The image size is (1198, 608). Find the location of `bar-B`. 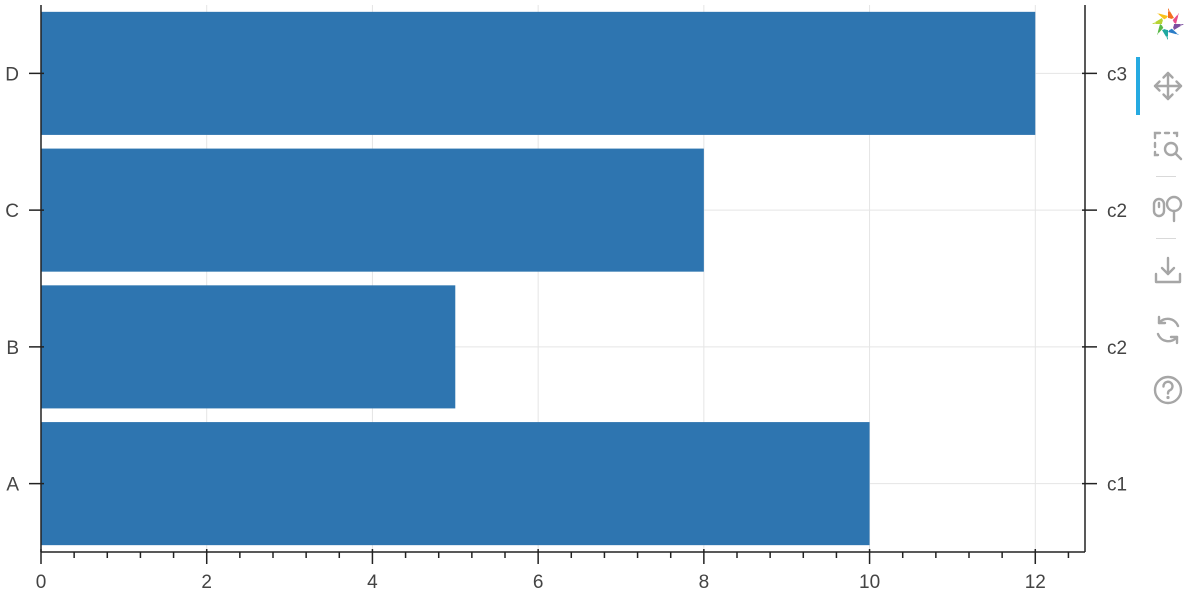

bar-B is located at coordinates (248, 347).